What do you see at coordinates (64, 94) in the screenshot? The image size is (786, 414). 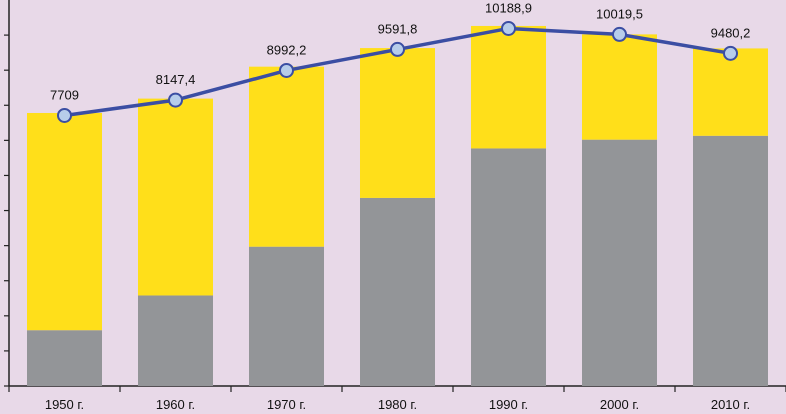 I see `data-label: 7709` at bounding box center [64, 94].